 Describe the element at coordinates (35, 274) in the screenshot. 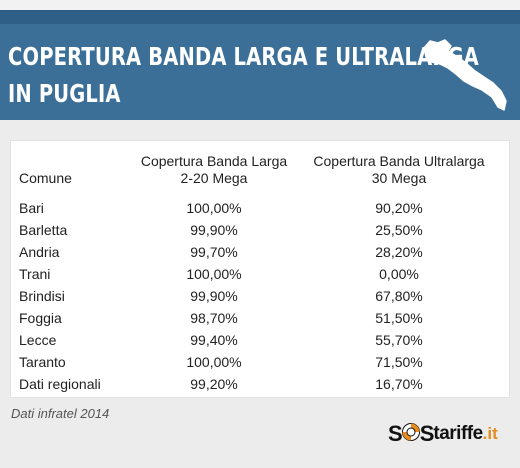

I see `comune-cell: Trani` at that location.